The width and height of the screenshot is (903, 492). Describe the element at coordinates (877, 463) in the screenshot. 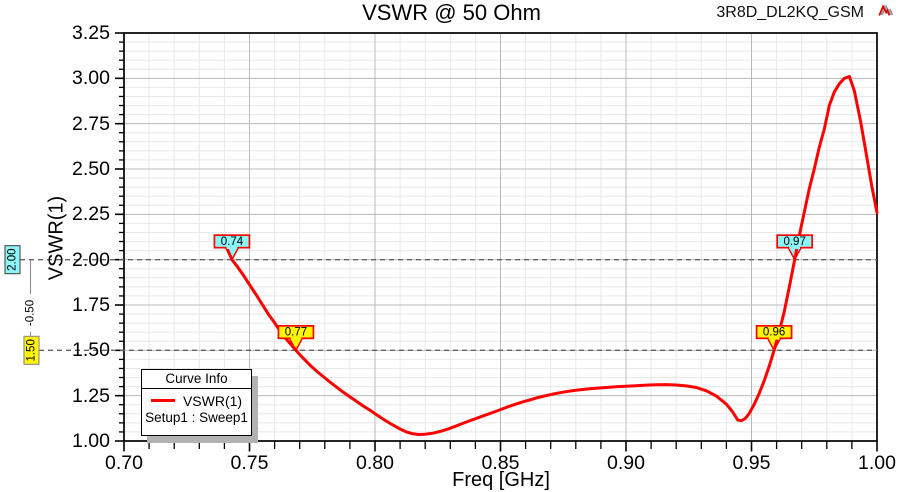

I see `x-tick-label: 1.00` at that location.